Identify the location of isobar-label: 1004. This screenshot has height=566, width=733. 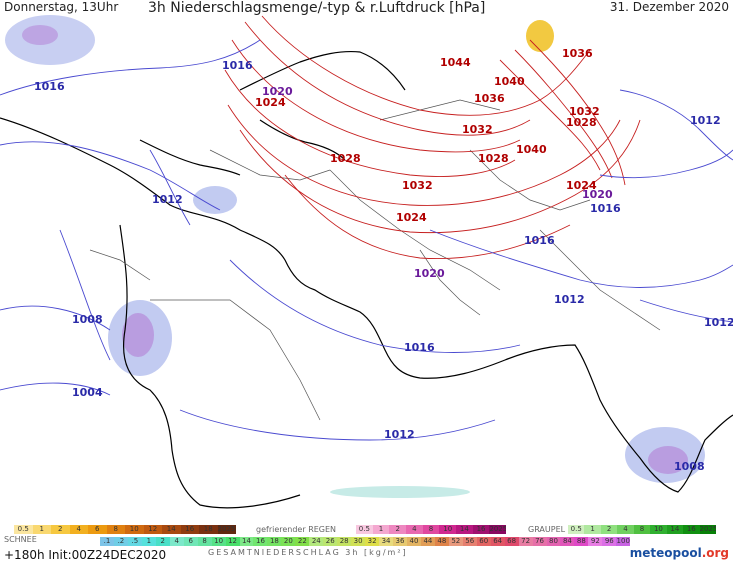
(87, 392).